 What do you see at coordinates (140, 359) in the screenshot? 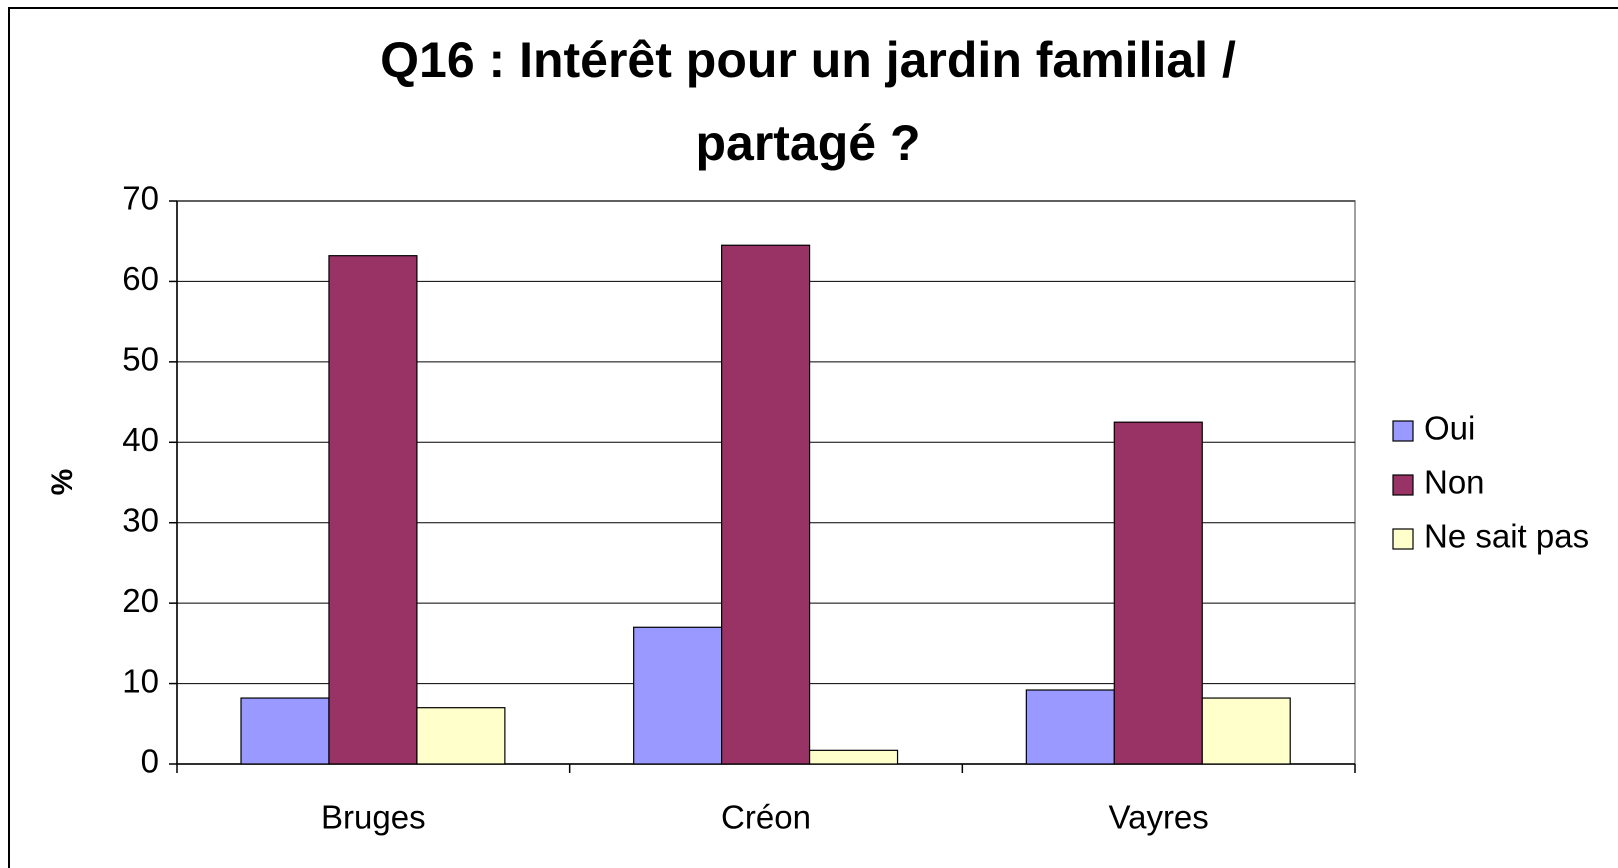
I see `y-tick-label: 50` at bounding box center [140, 359].